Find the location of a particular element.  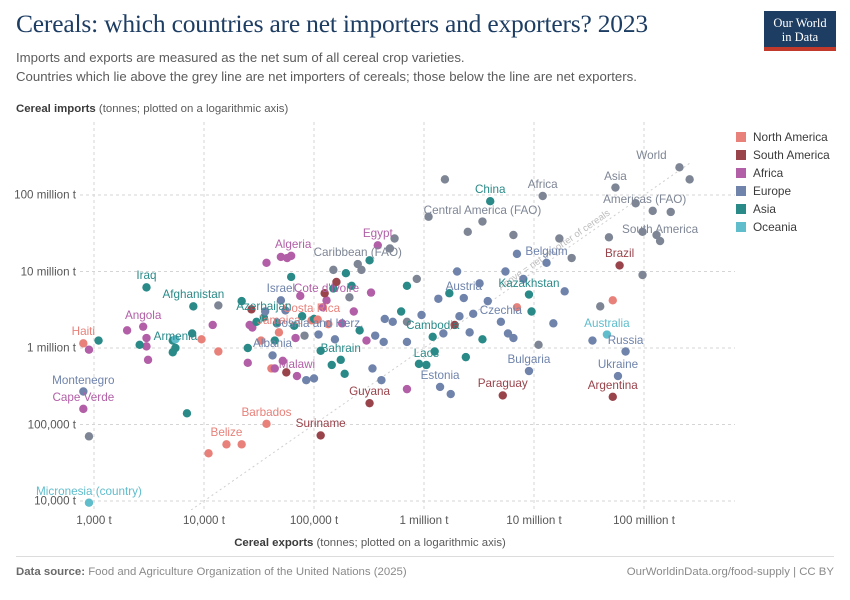

legend-item-north-america: North America is located at coordinates (783, 137).